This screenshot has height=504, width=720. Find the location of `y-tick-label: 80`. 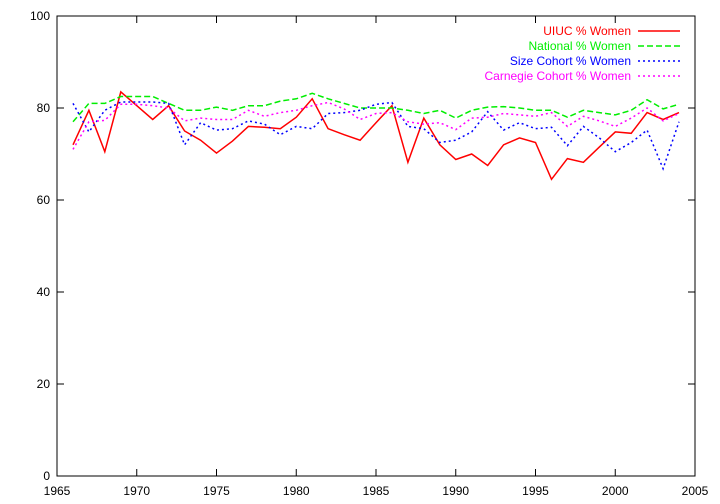

y-tick-label: 80 is located at coordinates (44, 108).